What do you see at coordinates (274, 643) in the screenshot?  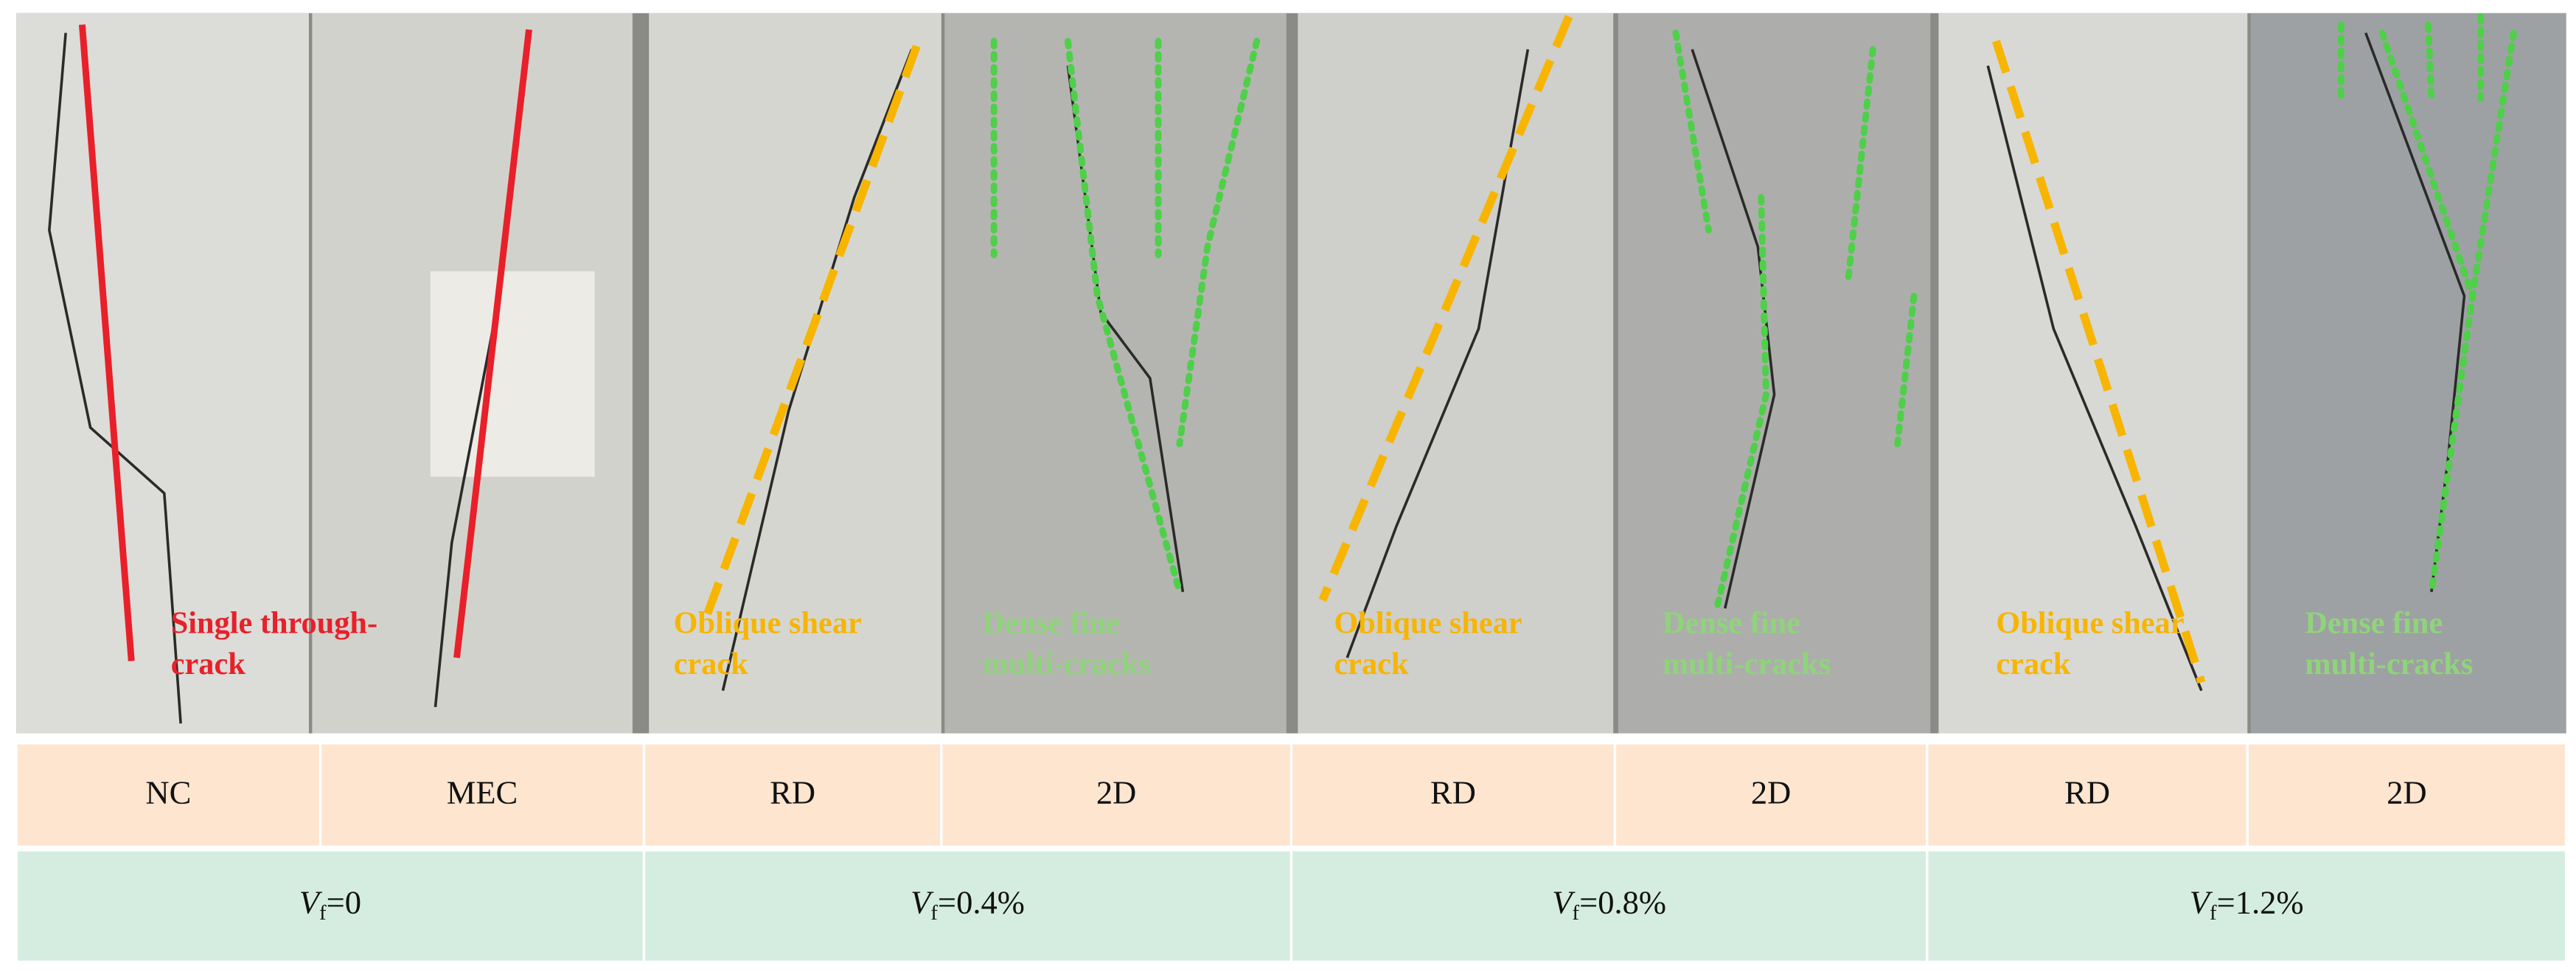 I see `annotation: Single through-crack` at bounding box center [274, 643].